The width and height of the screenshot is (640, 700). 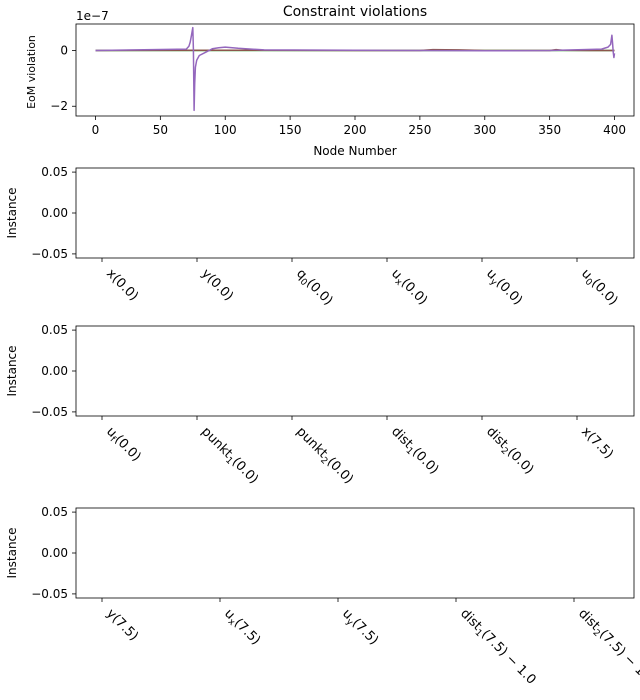 I want to click on x-tick-label: 200, so click(x=355, y=130).